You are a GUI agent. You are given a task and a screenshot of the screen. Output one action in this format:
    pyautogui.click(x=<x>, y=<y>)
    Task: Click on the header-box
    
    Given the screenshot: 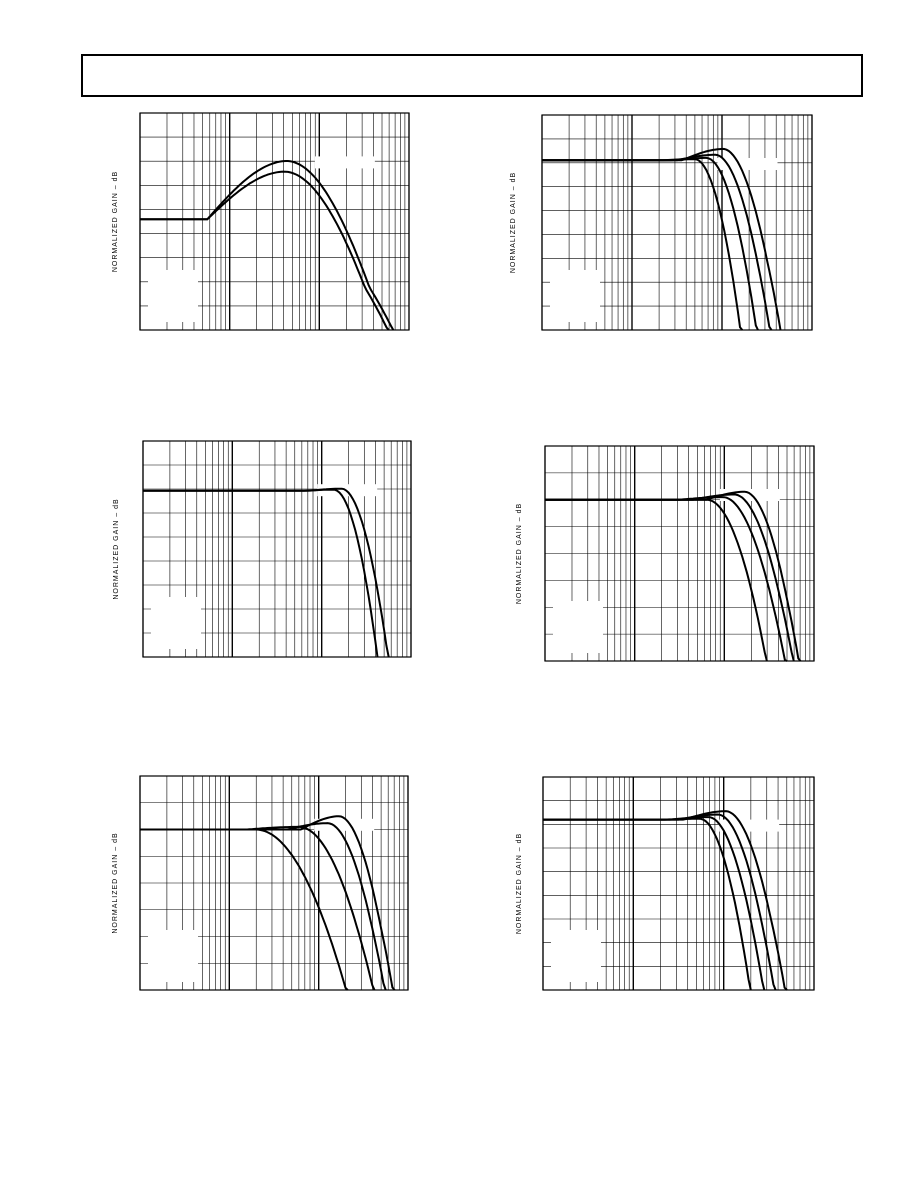 What is the action you would take?
    pyautogui.click(x=472, y=75)
    